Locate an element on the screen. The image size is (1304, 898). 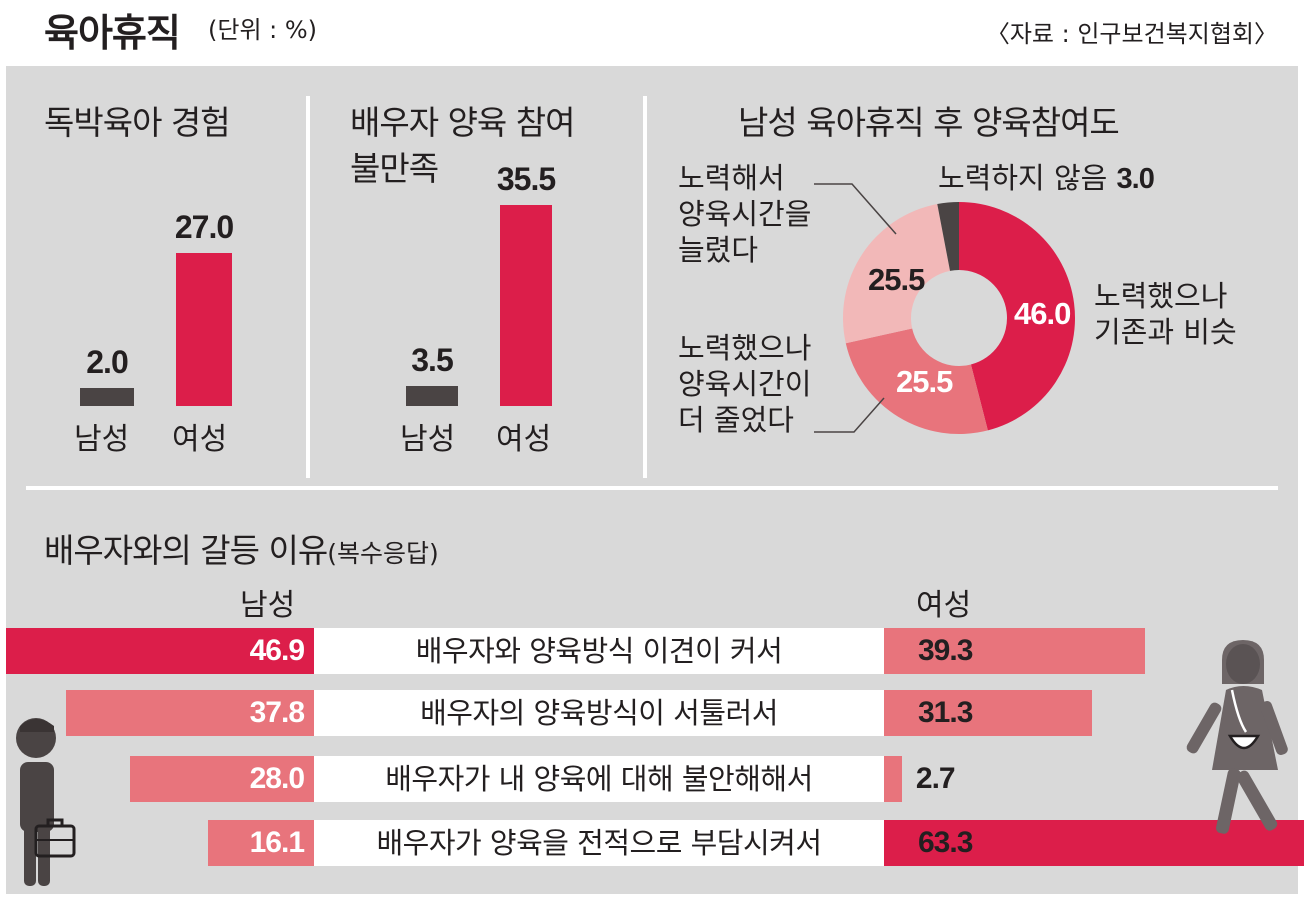
legend-increased-line3: 늘렸다 is located at coordinates (718, 250).